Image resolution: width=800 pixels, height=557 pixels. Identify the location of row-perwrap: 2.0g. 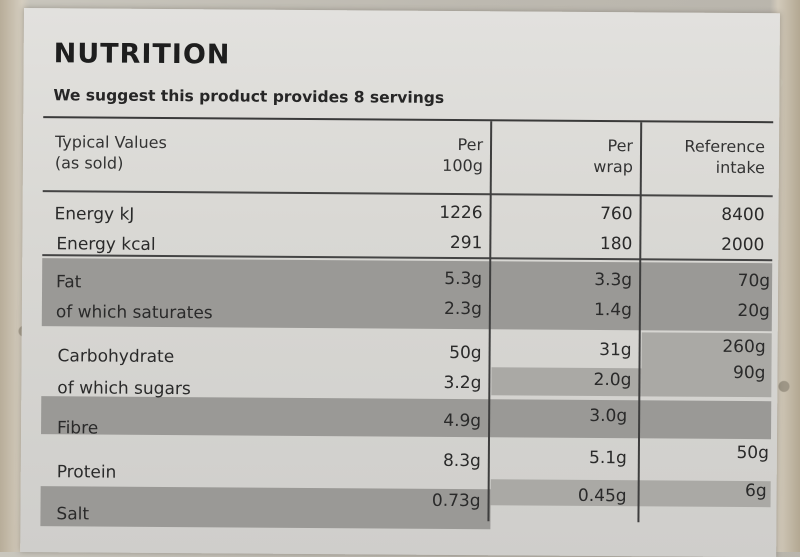
(612, 380).